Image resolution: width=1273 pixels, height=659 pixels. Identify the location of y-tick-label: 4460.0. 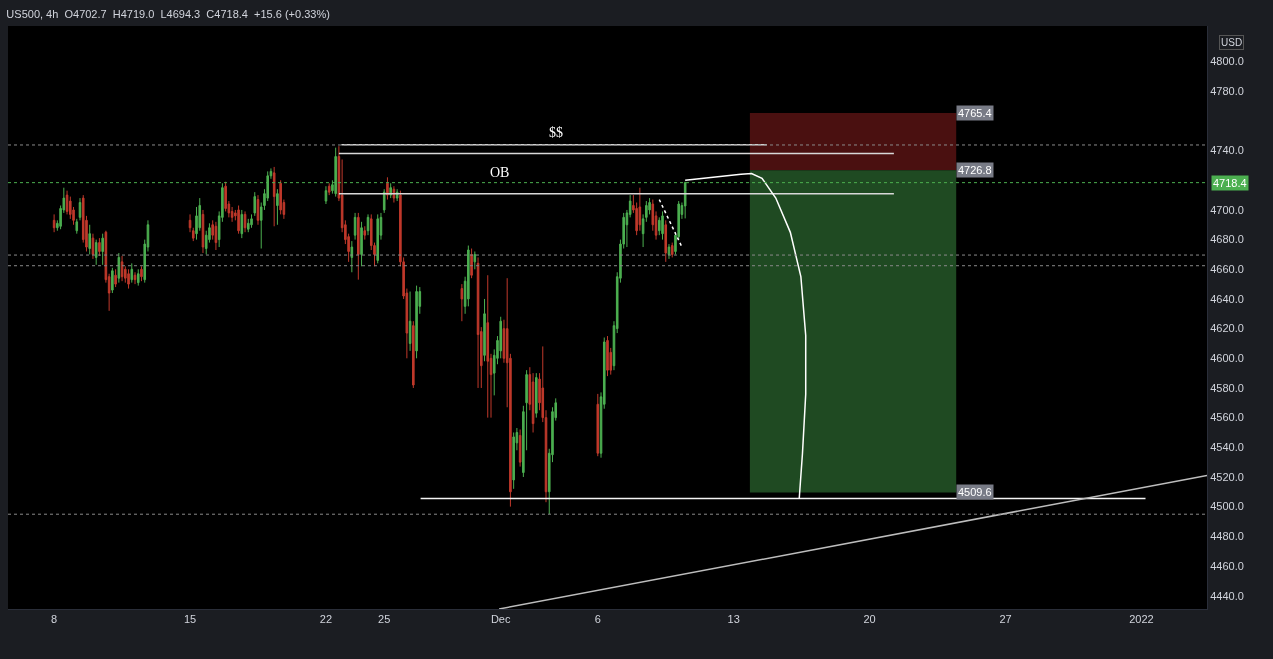
(1227, 565).